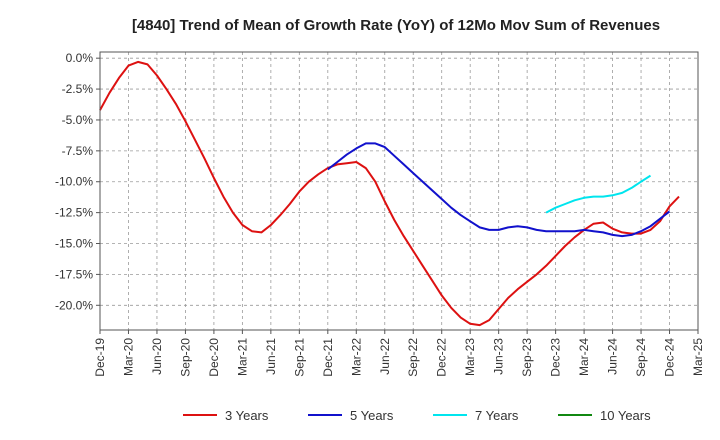 This screenshot has width=720, height=440. I want to click on x-tick-label: Mar-23, so click(470, 357).